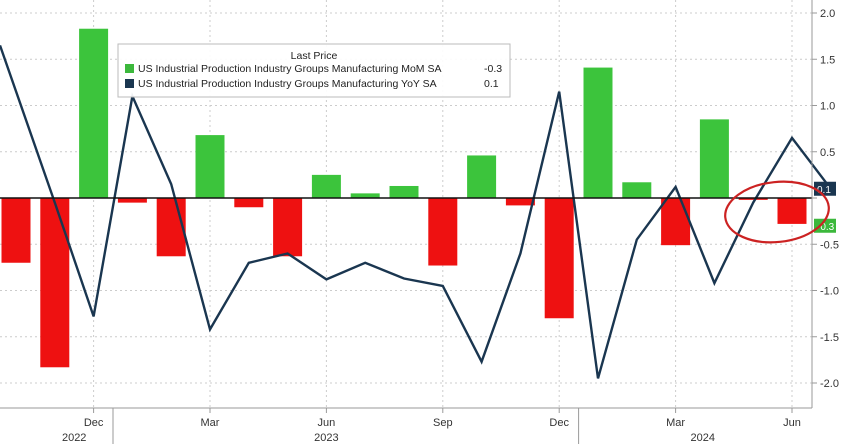  What do you see at coordinates (326, 438) in the screenshot?
I see `x-year-label: 2023` at bounding box center [326, 438].